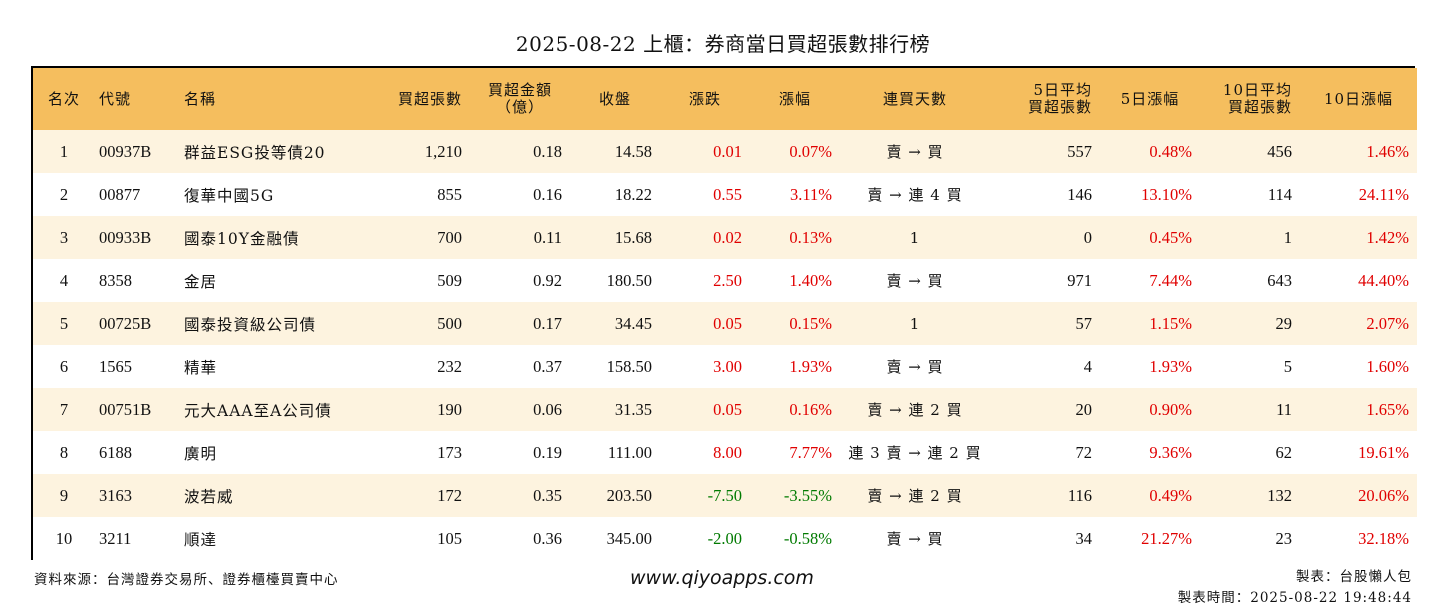 Image resolution: width=1446 pixels, height=612 pixels. What do you see at coordinates (727, 280) in the screenshot?
I see `cell-change: 2.50` at bounding box center [727, 280].